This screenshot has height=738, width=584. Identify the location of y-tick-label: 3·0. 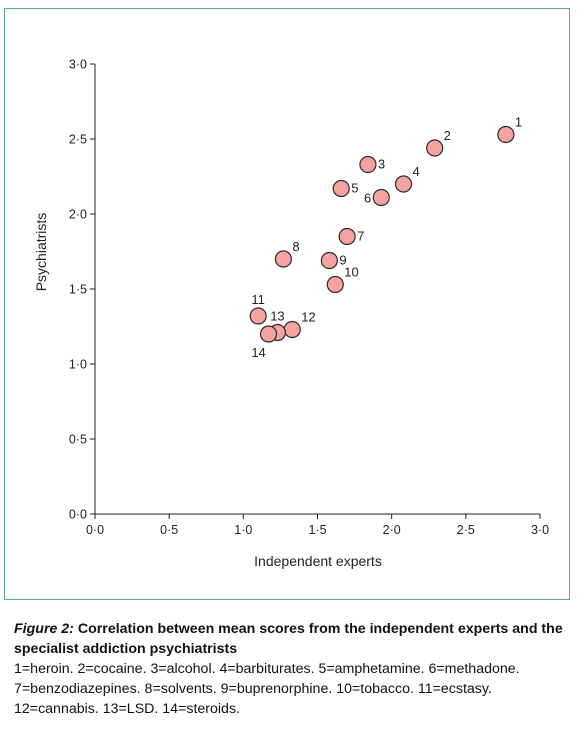
(78, 65).